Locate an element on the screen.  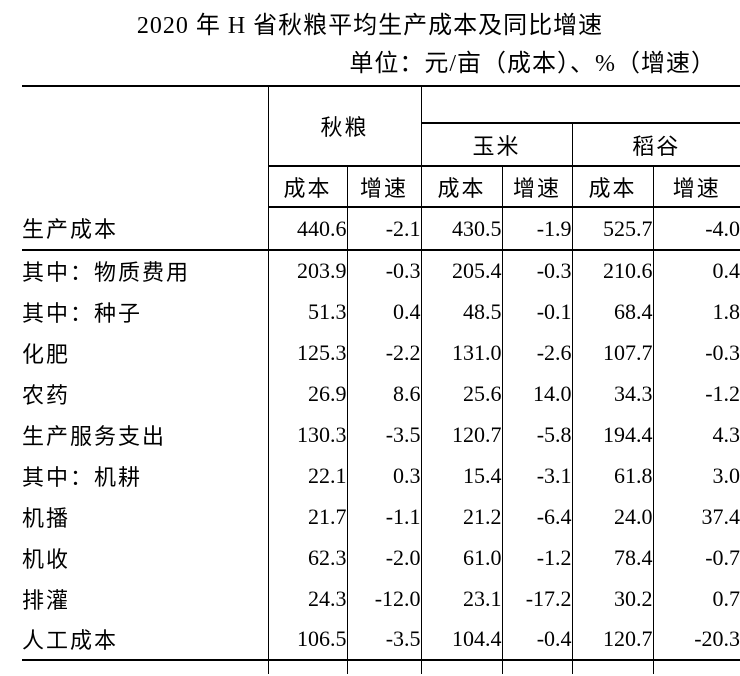
value-cell: -4.0 is located at coordinates (696, 229).